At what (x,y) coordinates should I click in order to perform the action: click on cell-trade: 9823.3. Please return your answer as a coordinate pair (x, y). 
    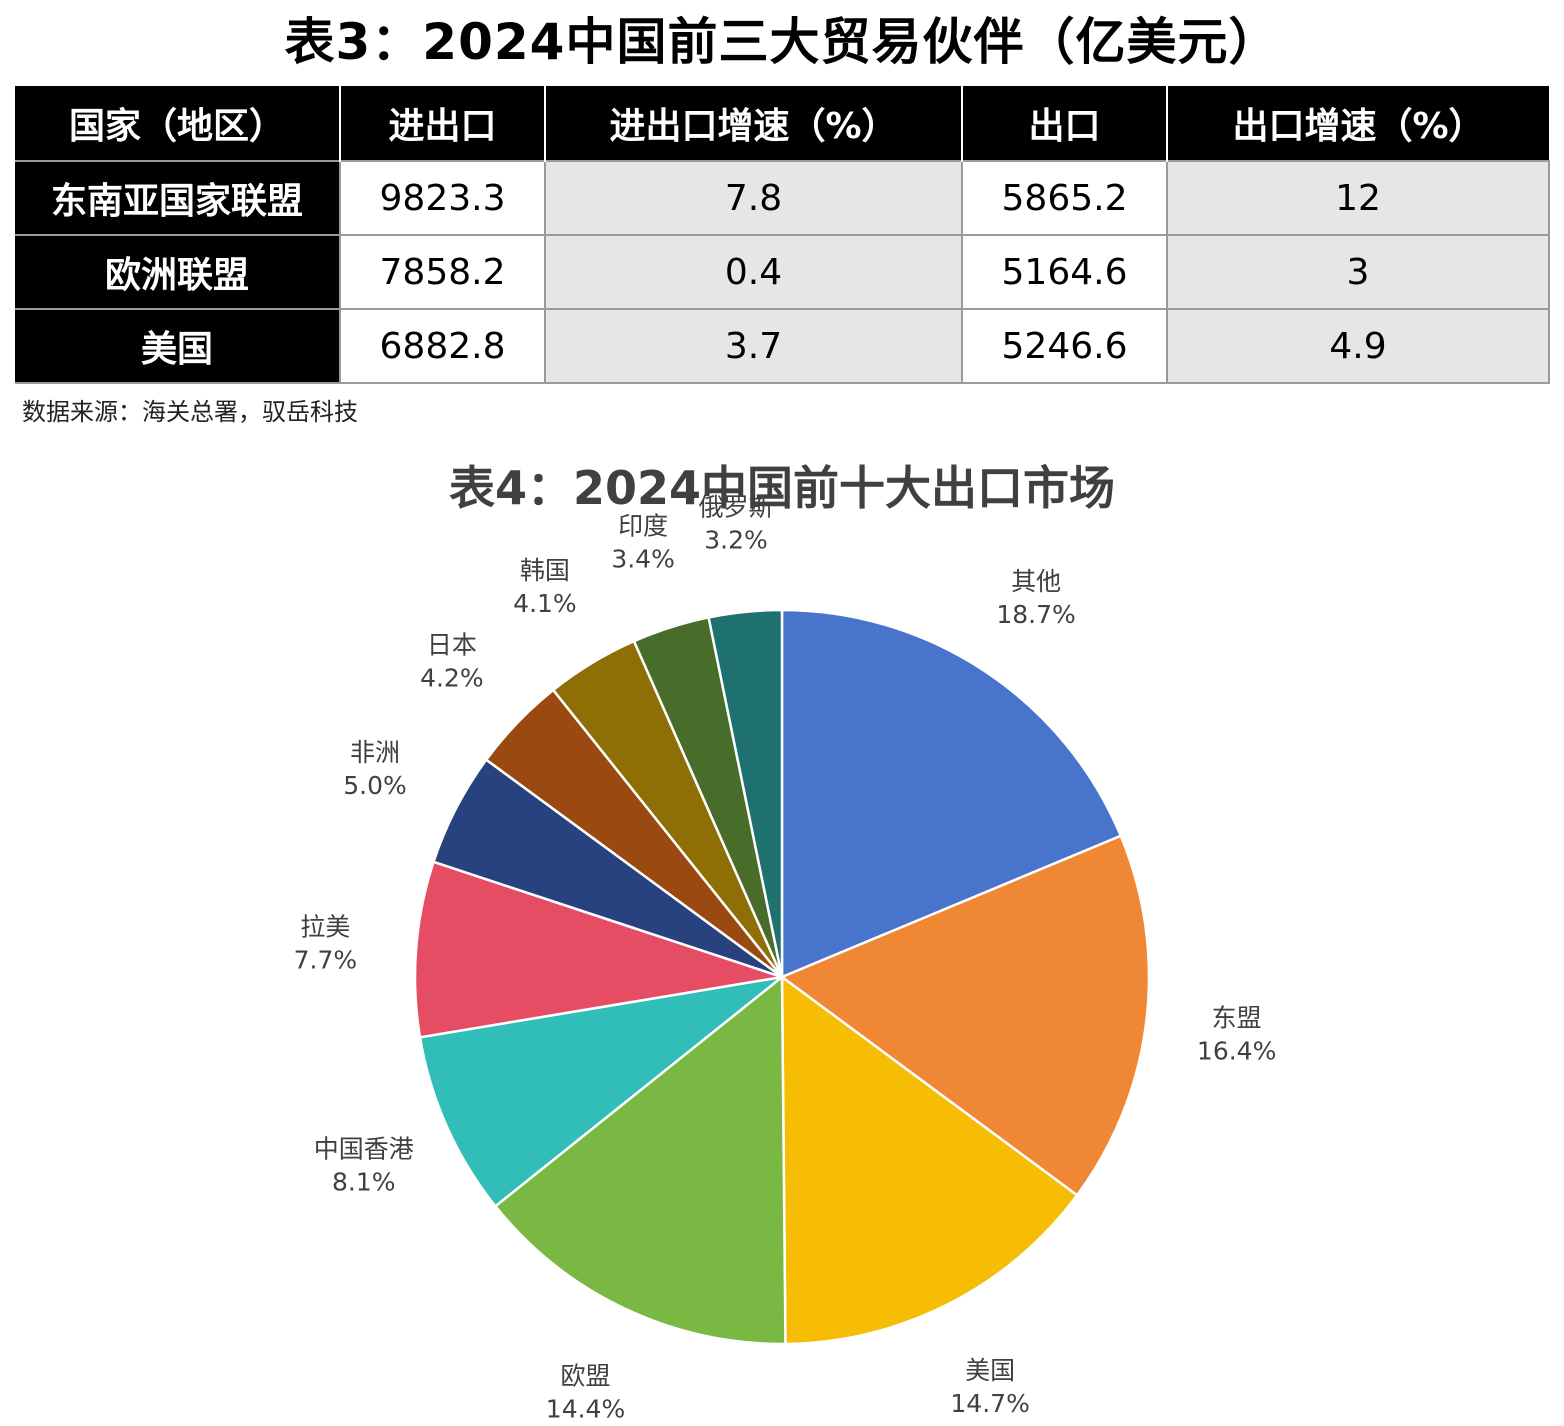
    Looking at the image, I should click on (442, 198).